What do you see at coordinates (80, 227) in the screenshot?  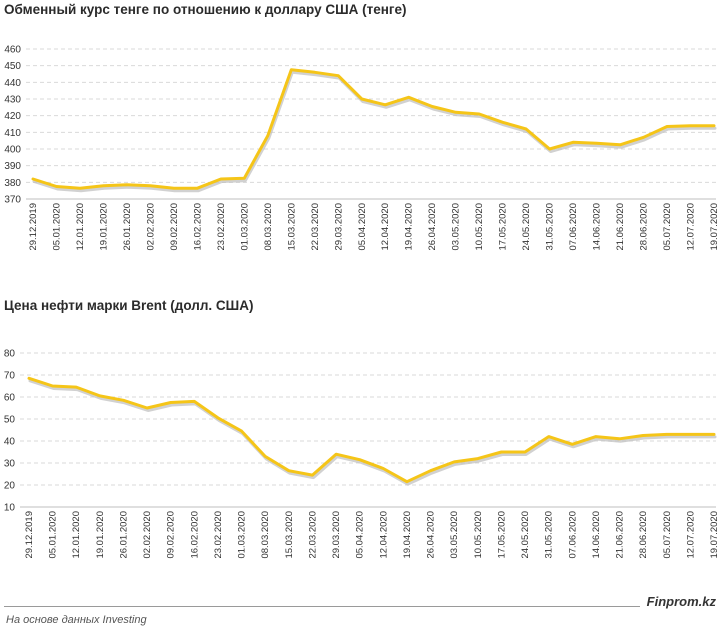 I see `x-tick-label: 12.01.2020` at bounding box center [80, 227].